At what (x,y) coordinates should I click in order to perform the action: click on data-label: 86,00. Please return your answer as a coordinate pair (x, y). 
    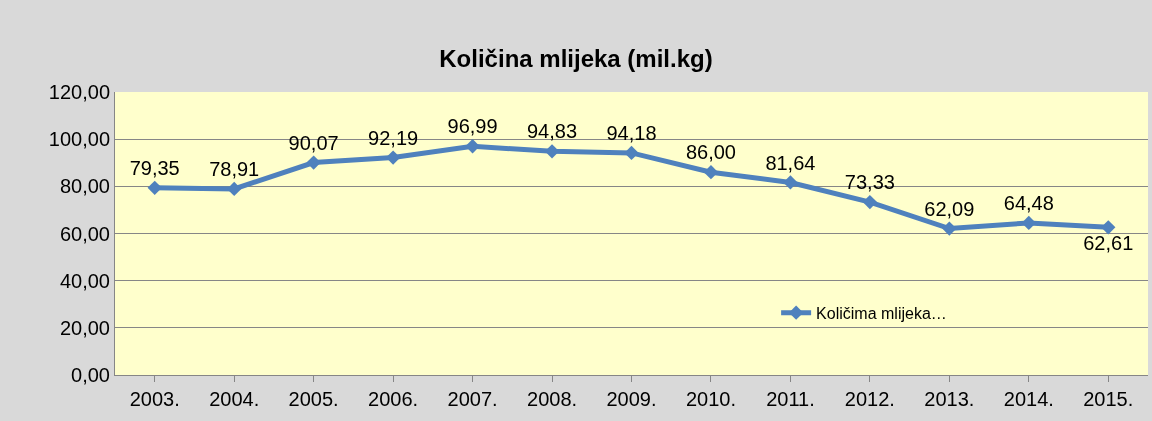
    Looking at the image, I should click on (710, 152).